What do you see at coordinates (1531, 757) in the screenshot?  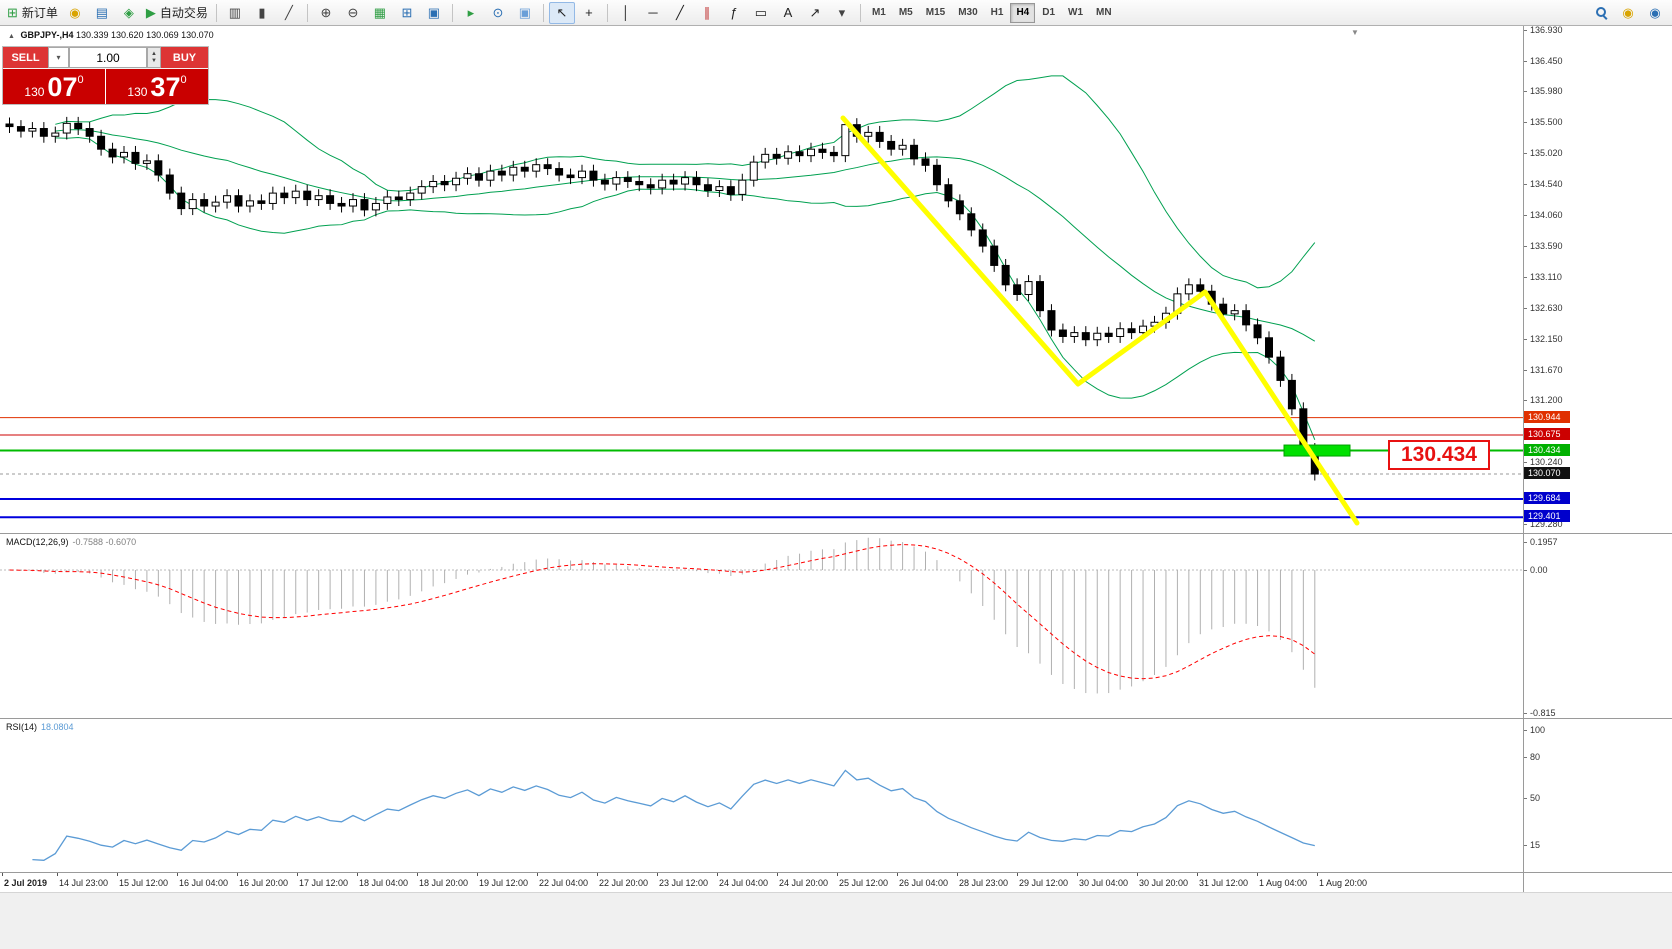 I see `rsi-axis-label: 80` at bounding box center [1531, 757].